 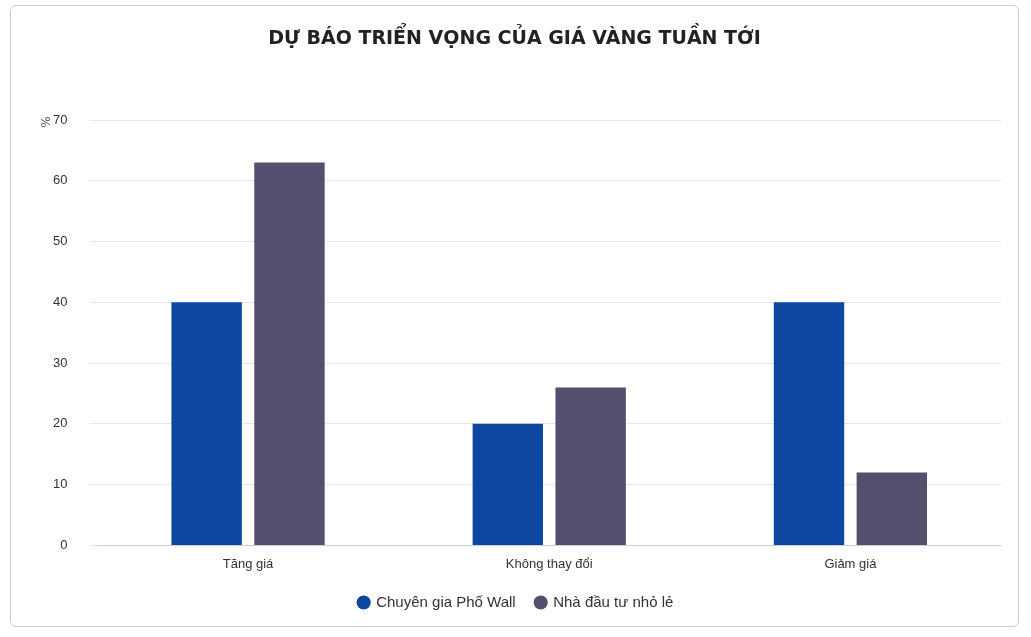 What do you see at coordinates (446, 601) in the screenshot?
I see `legend-label: Chuyên gia Phố Wall` at bounding box center [446, 601].